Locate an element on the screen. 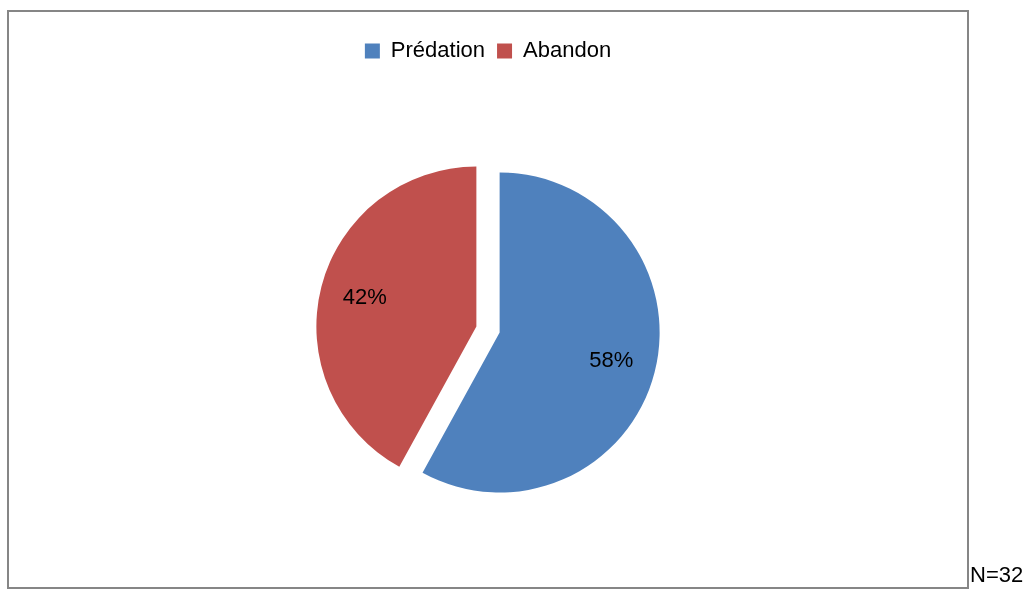 The width and height of the screenshot is (1036, 590). data-label: 58% is located at coordinates (611, 360).